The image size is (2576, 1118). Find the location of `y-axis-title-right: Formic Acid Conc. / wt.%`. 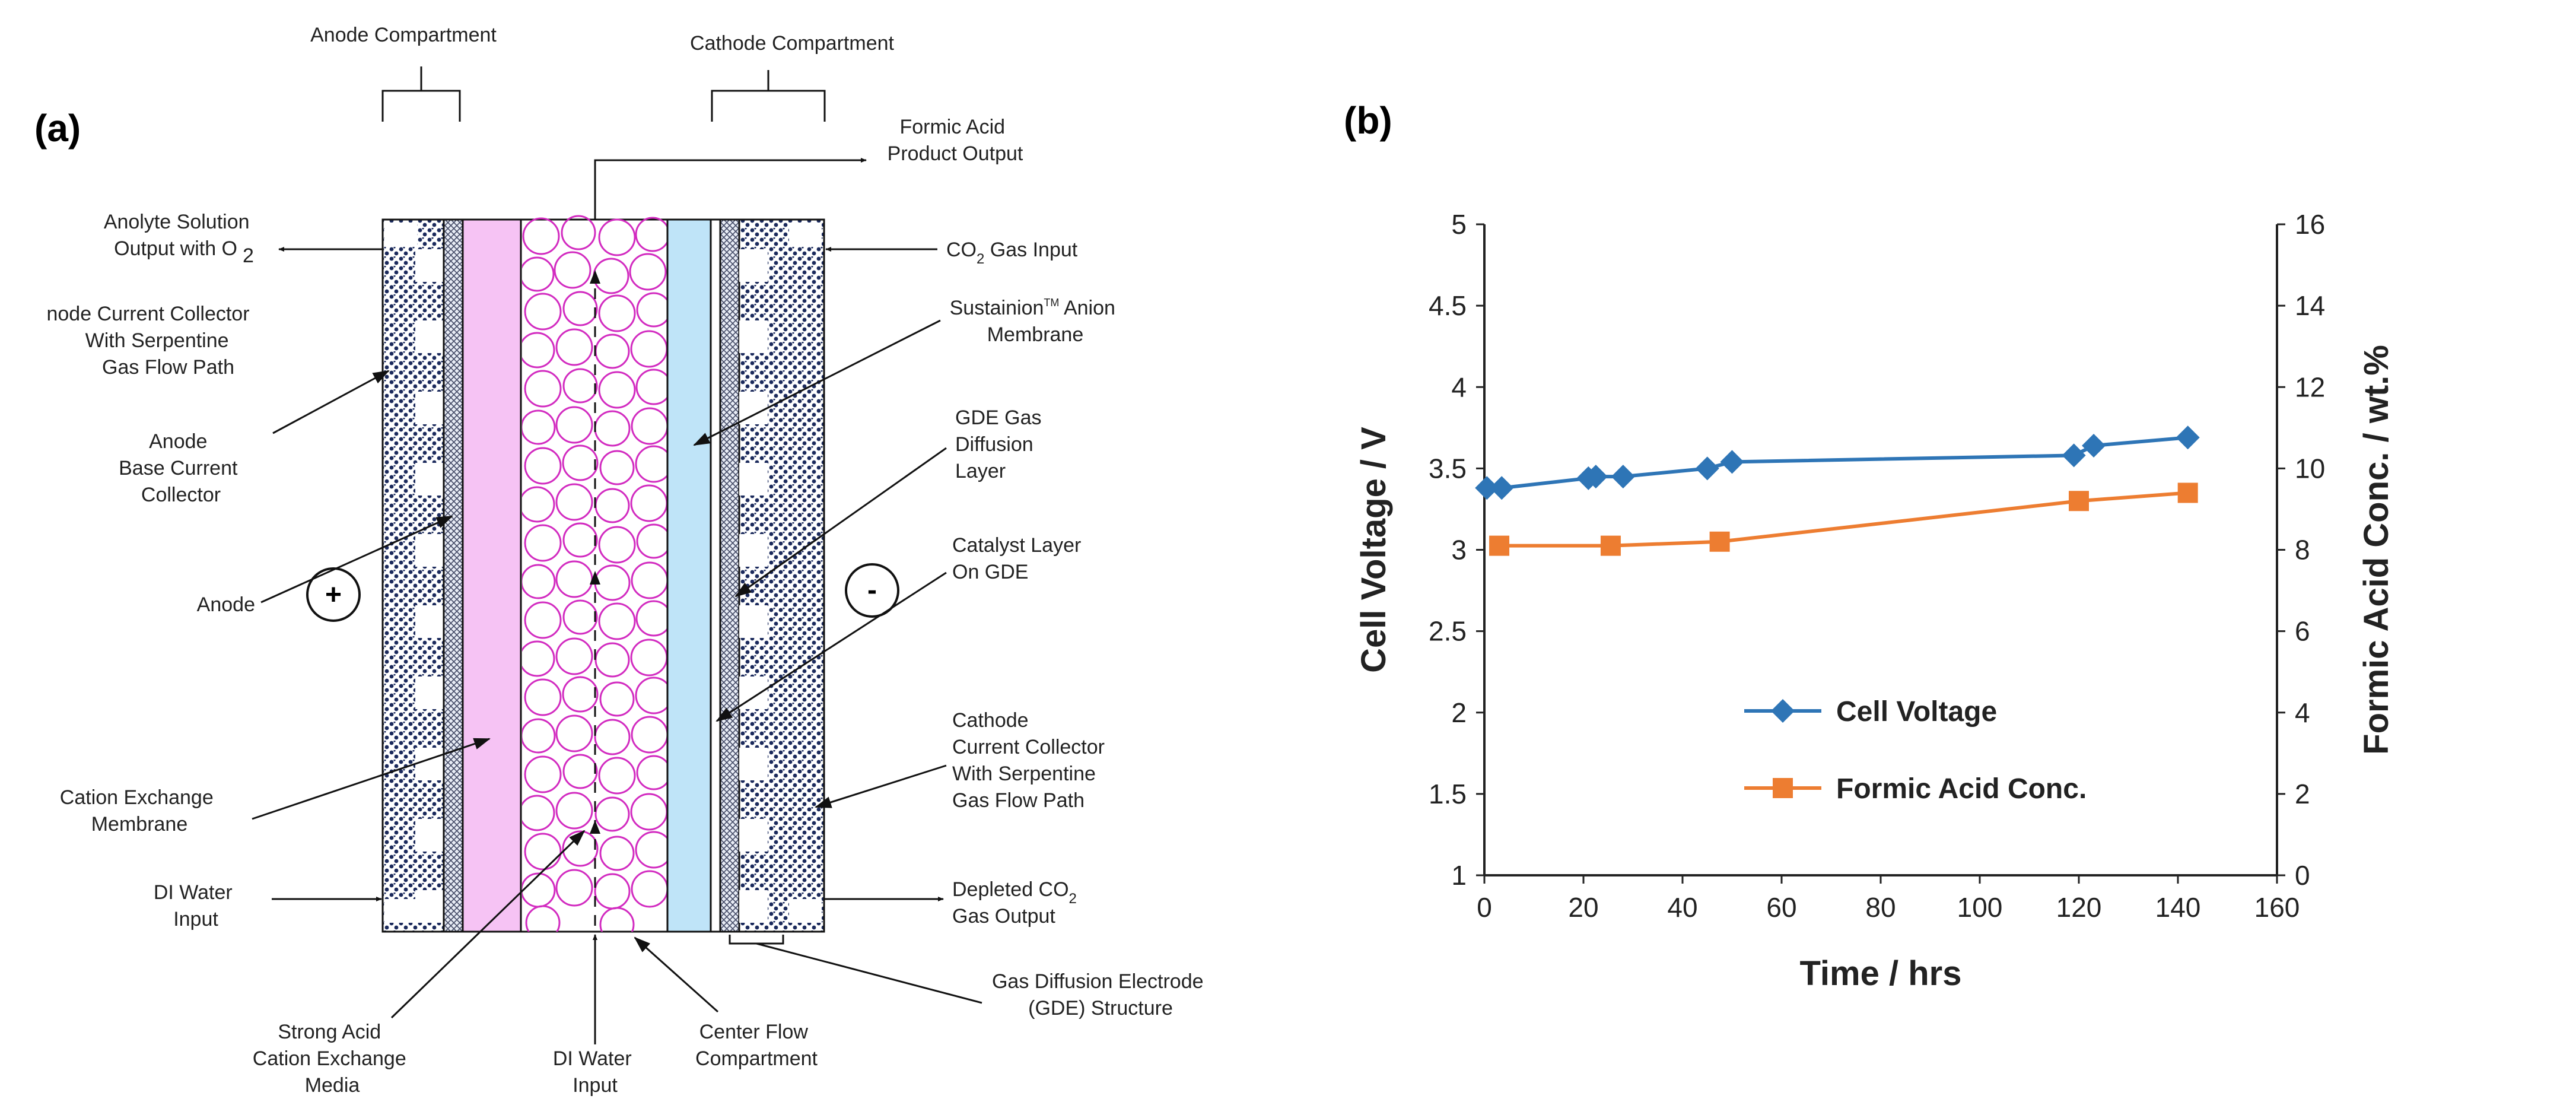

y-axis-title-right: Formic Acid Conc. / wt.% is located at coordinates (2376, 550).